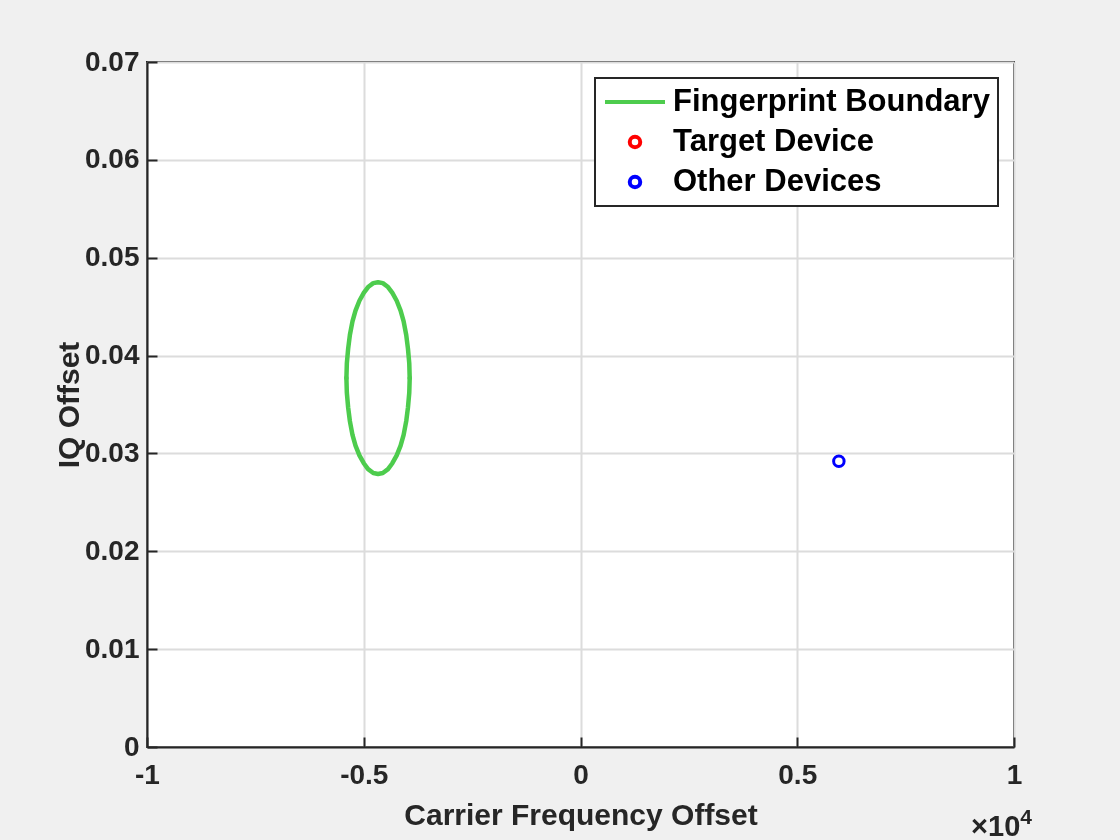 This screenshot has height=840, width=1120. Describe the element at coordinates (1001, 822) in the screenshot. I see `text: ×10$^{4}$` at that location.